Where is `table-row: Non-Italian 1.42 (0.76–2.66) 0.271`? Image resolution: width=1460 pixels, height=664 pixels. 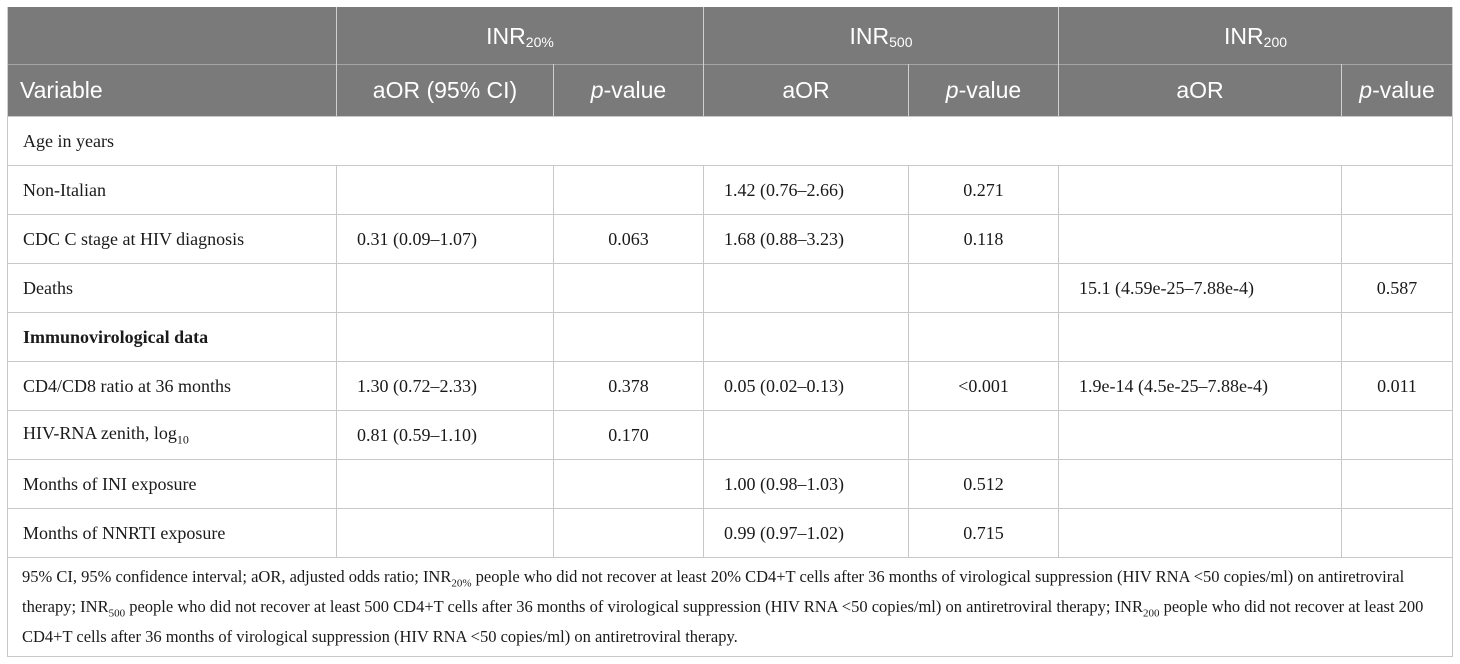
table-row: Non-Italian 1.42 (0.76–2.66) 0.271 is located at coordinates (730, 190).